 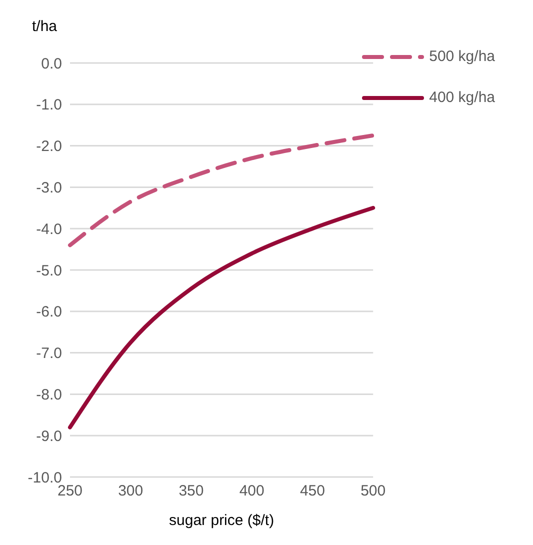 What do you see at coordinates (49, 436) in the screenshot?
I see `y-tick-label: -9.0` at bounding box center [49, 436].